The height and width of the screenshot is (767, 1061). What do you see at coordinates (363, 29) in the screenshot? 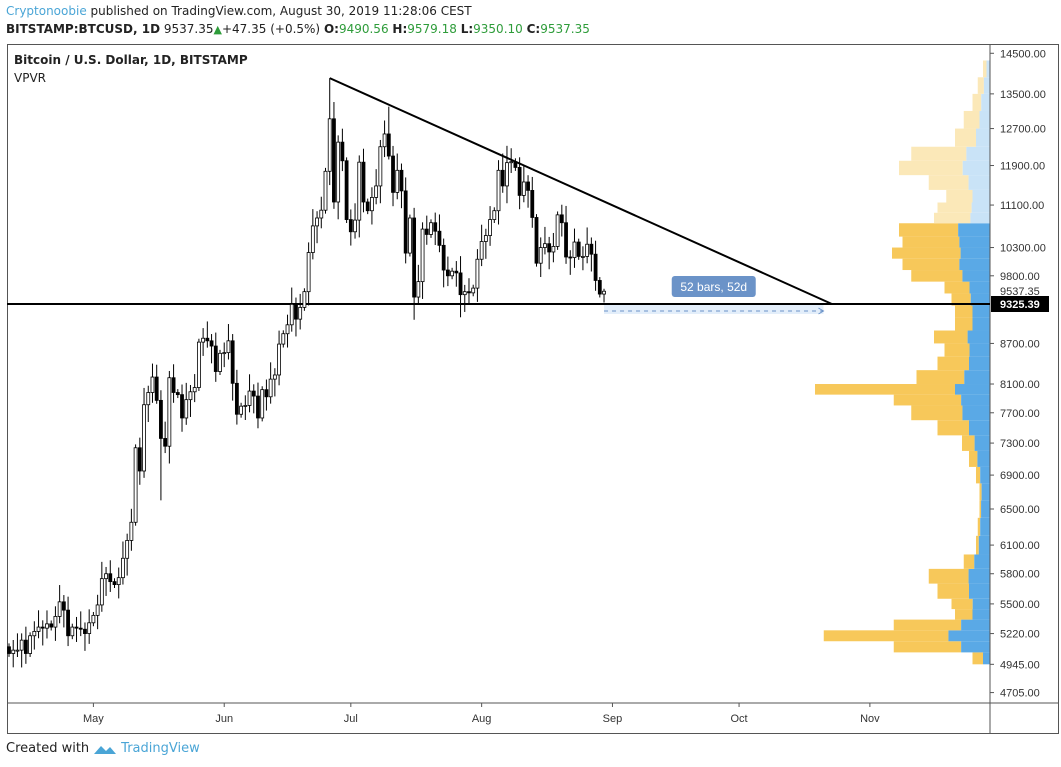
I see `open-value: 9490.56` at bounding box center [363, 29].